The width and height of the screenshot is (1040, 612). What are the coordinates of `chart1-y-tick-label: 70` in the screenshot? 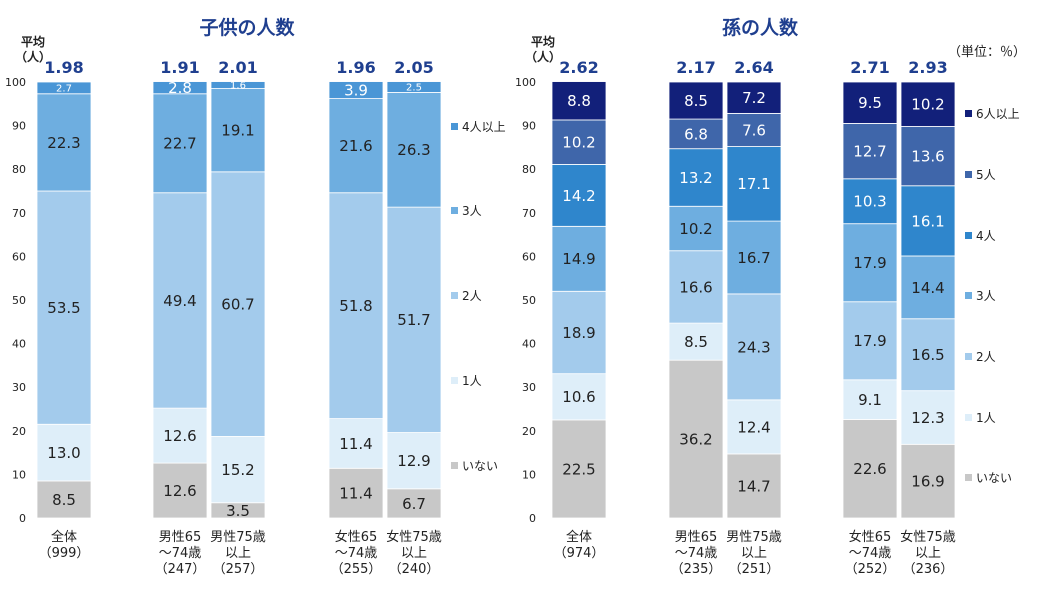 It's located at (19, 213).